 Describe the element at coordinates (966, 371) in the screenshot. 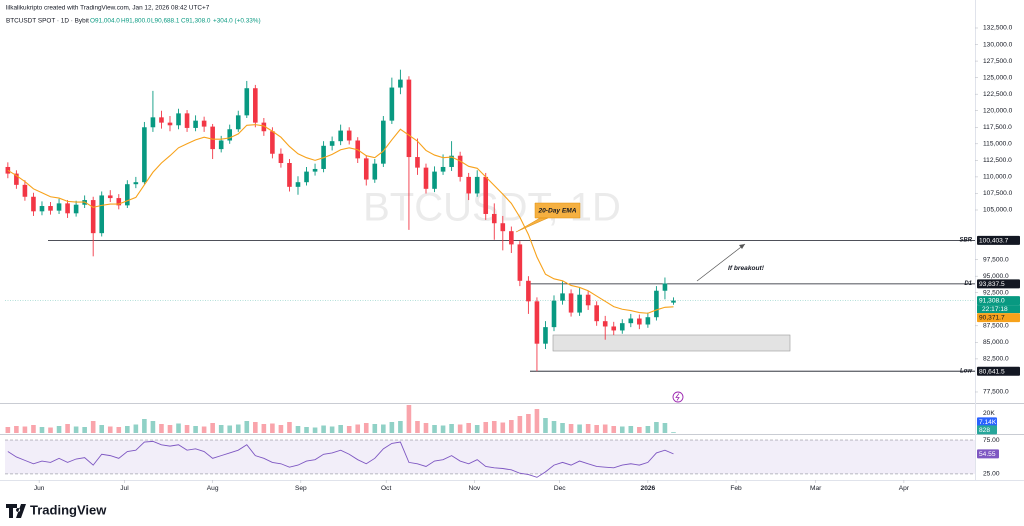

I see `level-name: Low` at that location.